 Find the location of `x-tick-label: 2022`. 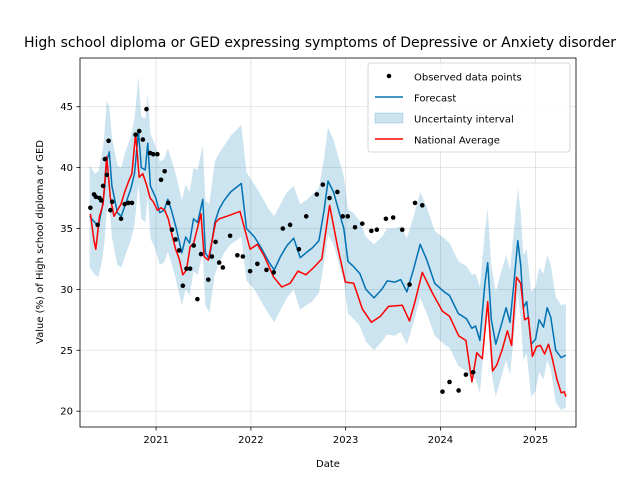

x-tick-label: 2022 is located at coordinates (250, 440).